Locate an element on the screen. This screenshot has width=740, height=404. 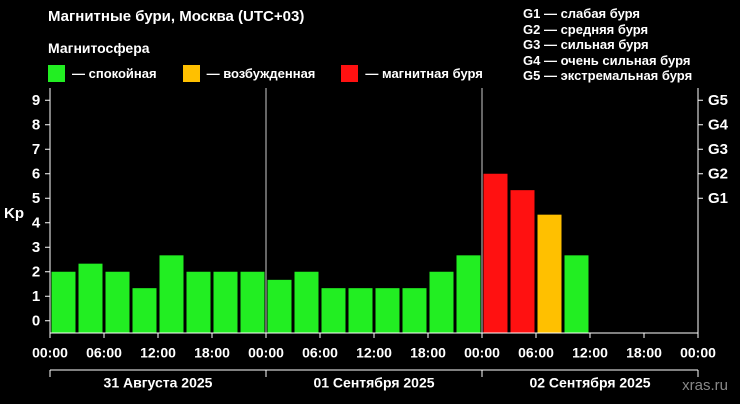
legend-item-quiet: — спокойная is located at coordinates (102, 73).